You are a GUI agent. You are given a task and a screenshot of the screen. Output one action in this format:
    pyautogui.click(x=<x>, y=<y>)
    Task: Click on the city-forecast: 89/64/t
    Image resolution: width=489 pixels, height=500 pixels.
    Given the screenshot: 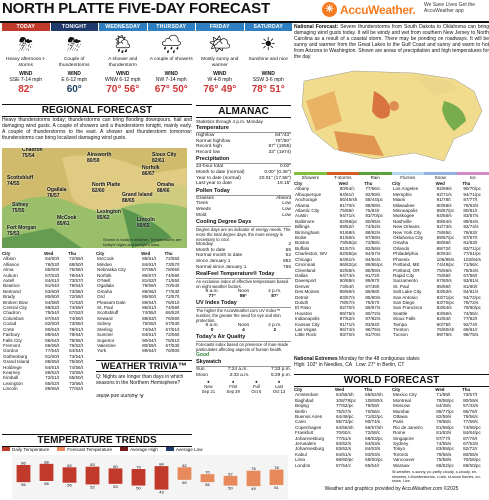 What is the action you would take?
    pyautogui.click(x=149, y=302)
    